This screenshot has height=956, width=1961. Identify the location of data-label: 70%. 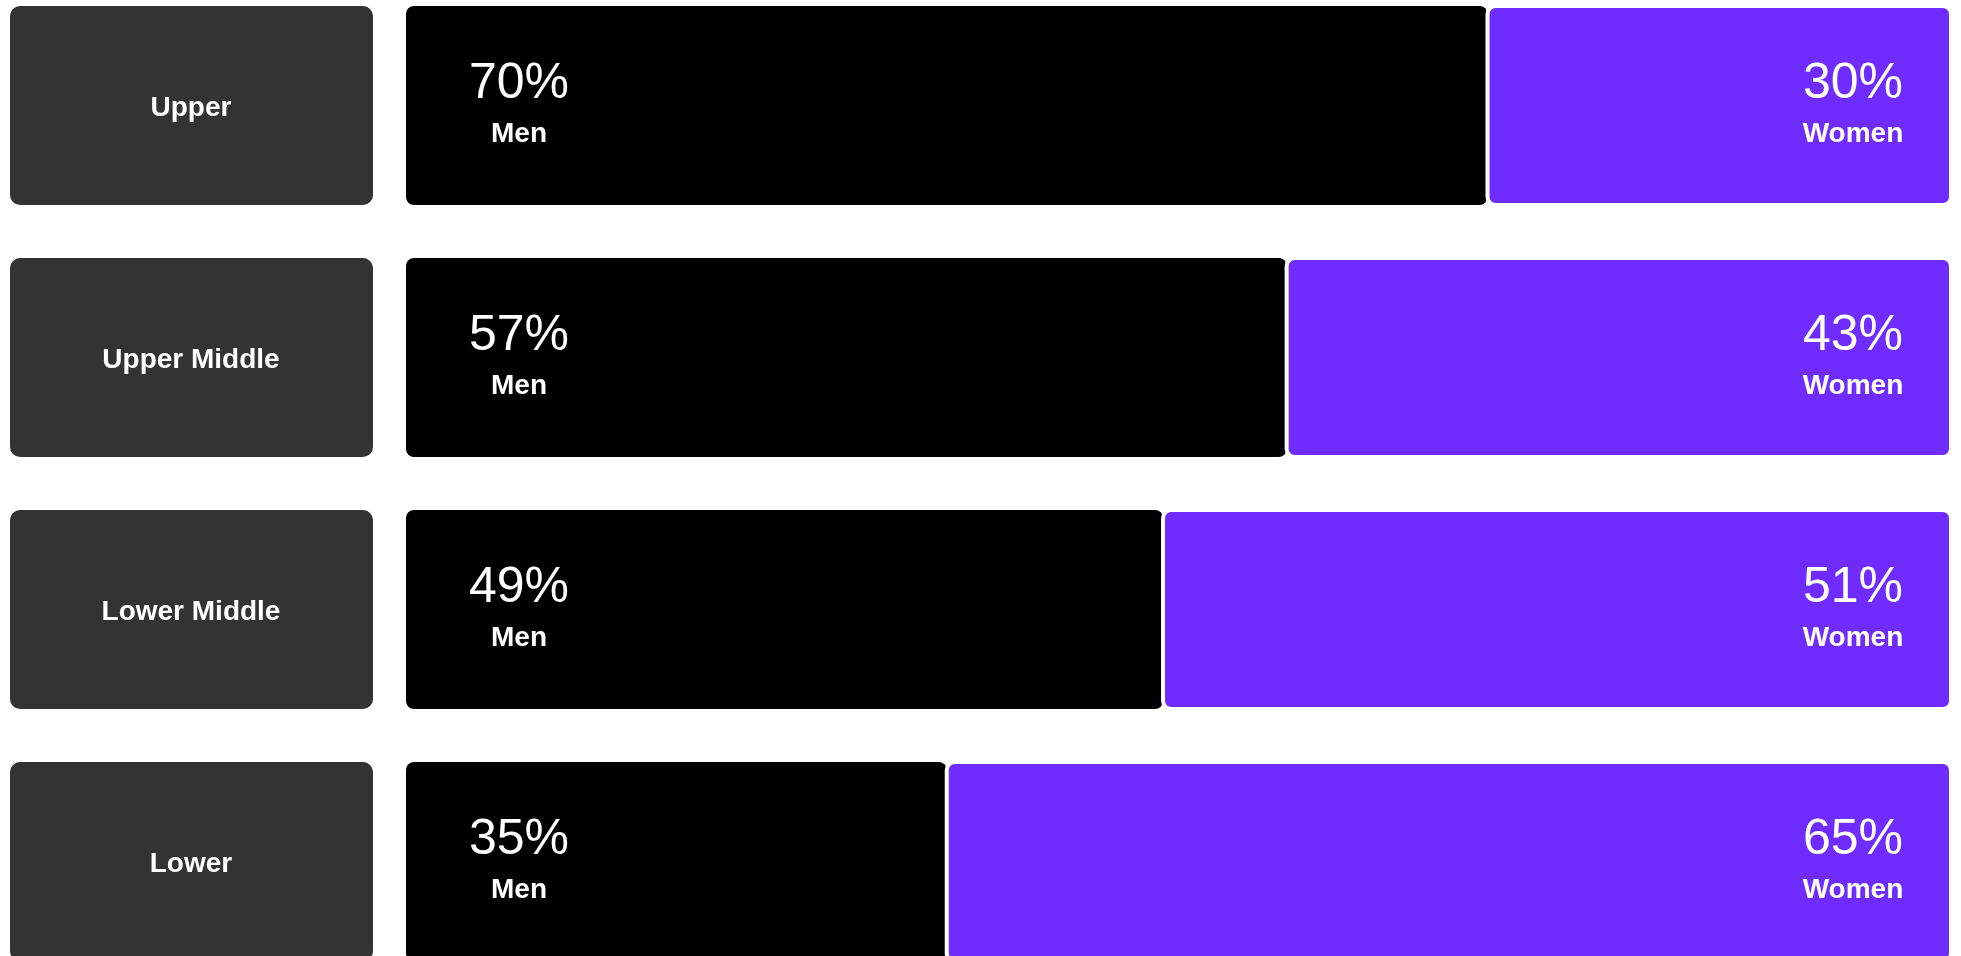
(519, 81).